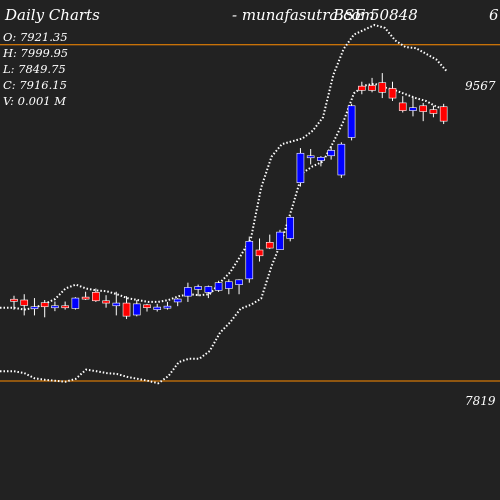 This screenshot has width=500, height=500. Describe the element at coordinates (303, 15) in the screenshot. I see `chart-source: - munafasutra.com` at that location.